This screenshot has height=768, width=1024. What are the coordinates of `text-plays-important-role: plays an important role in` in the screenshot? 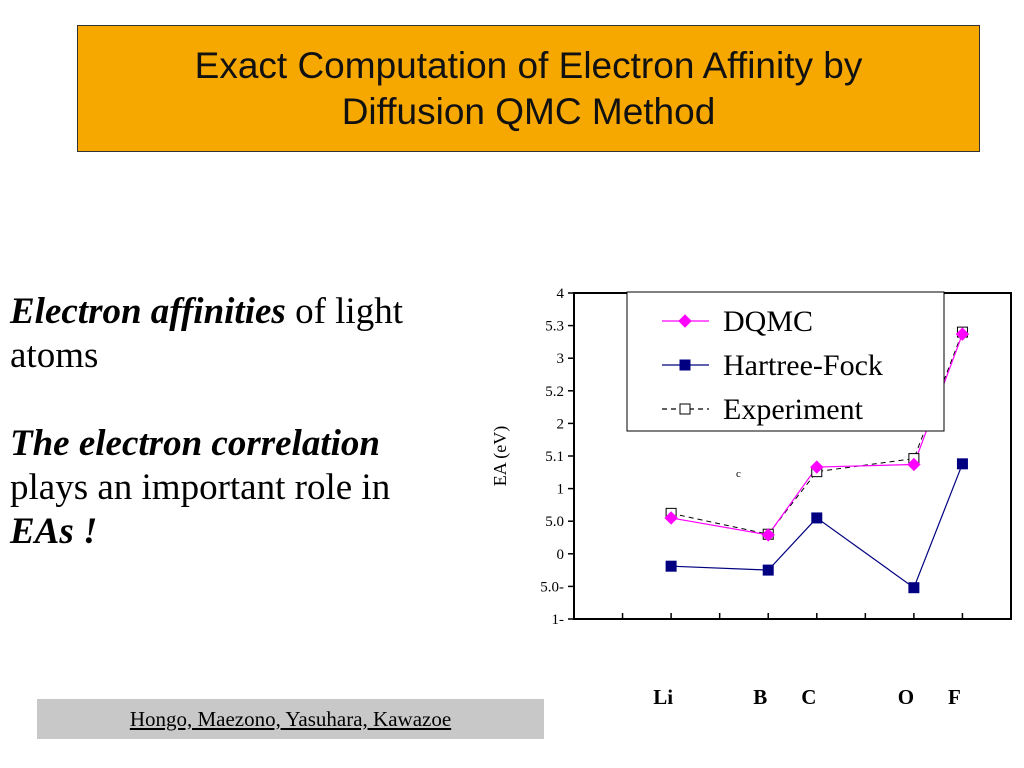 It's located at (200, 487).